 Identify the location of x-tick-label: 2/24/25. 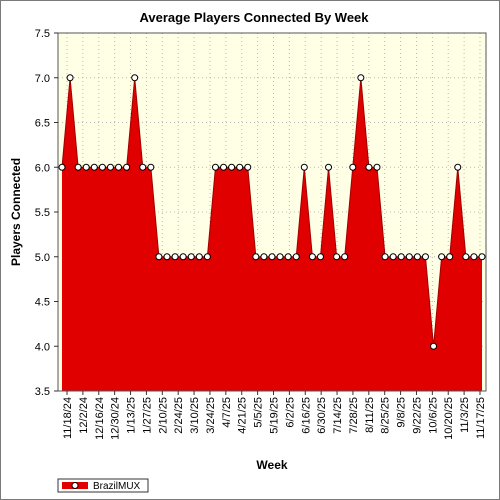
(179, 415).